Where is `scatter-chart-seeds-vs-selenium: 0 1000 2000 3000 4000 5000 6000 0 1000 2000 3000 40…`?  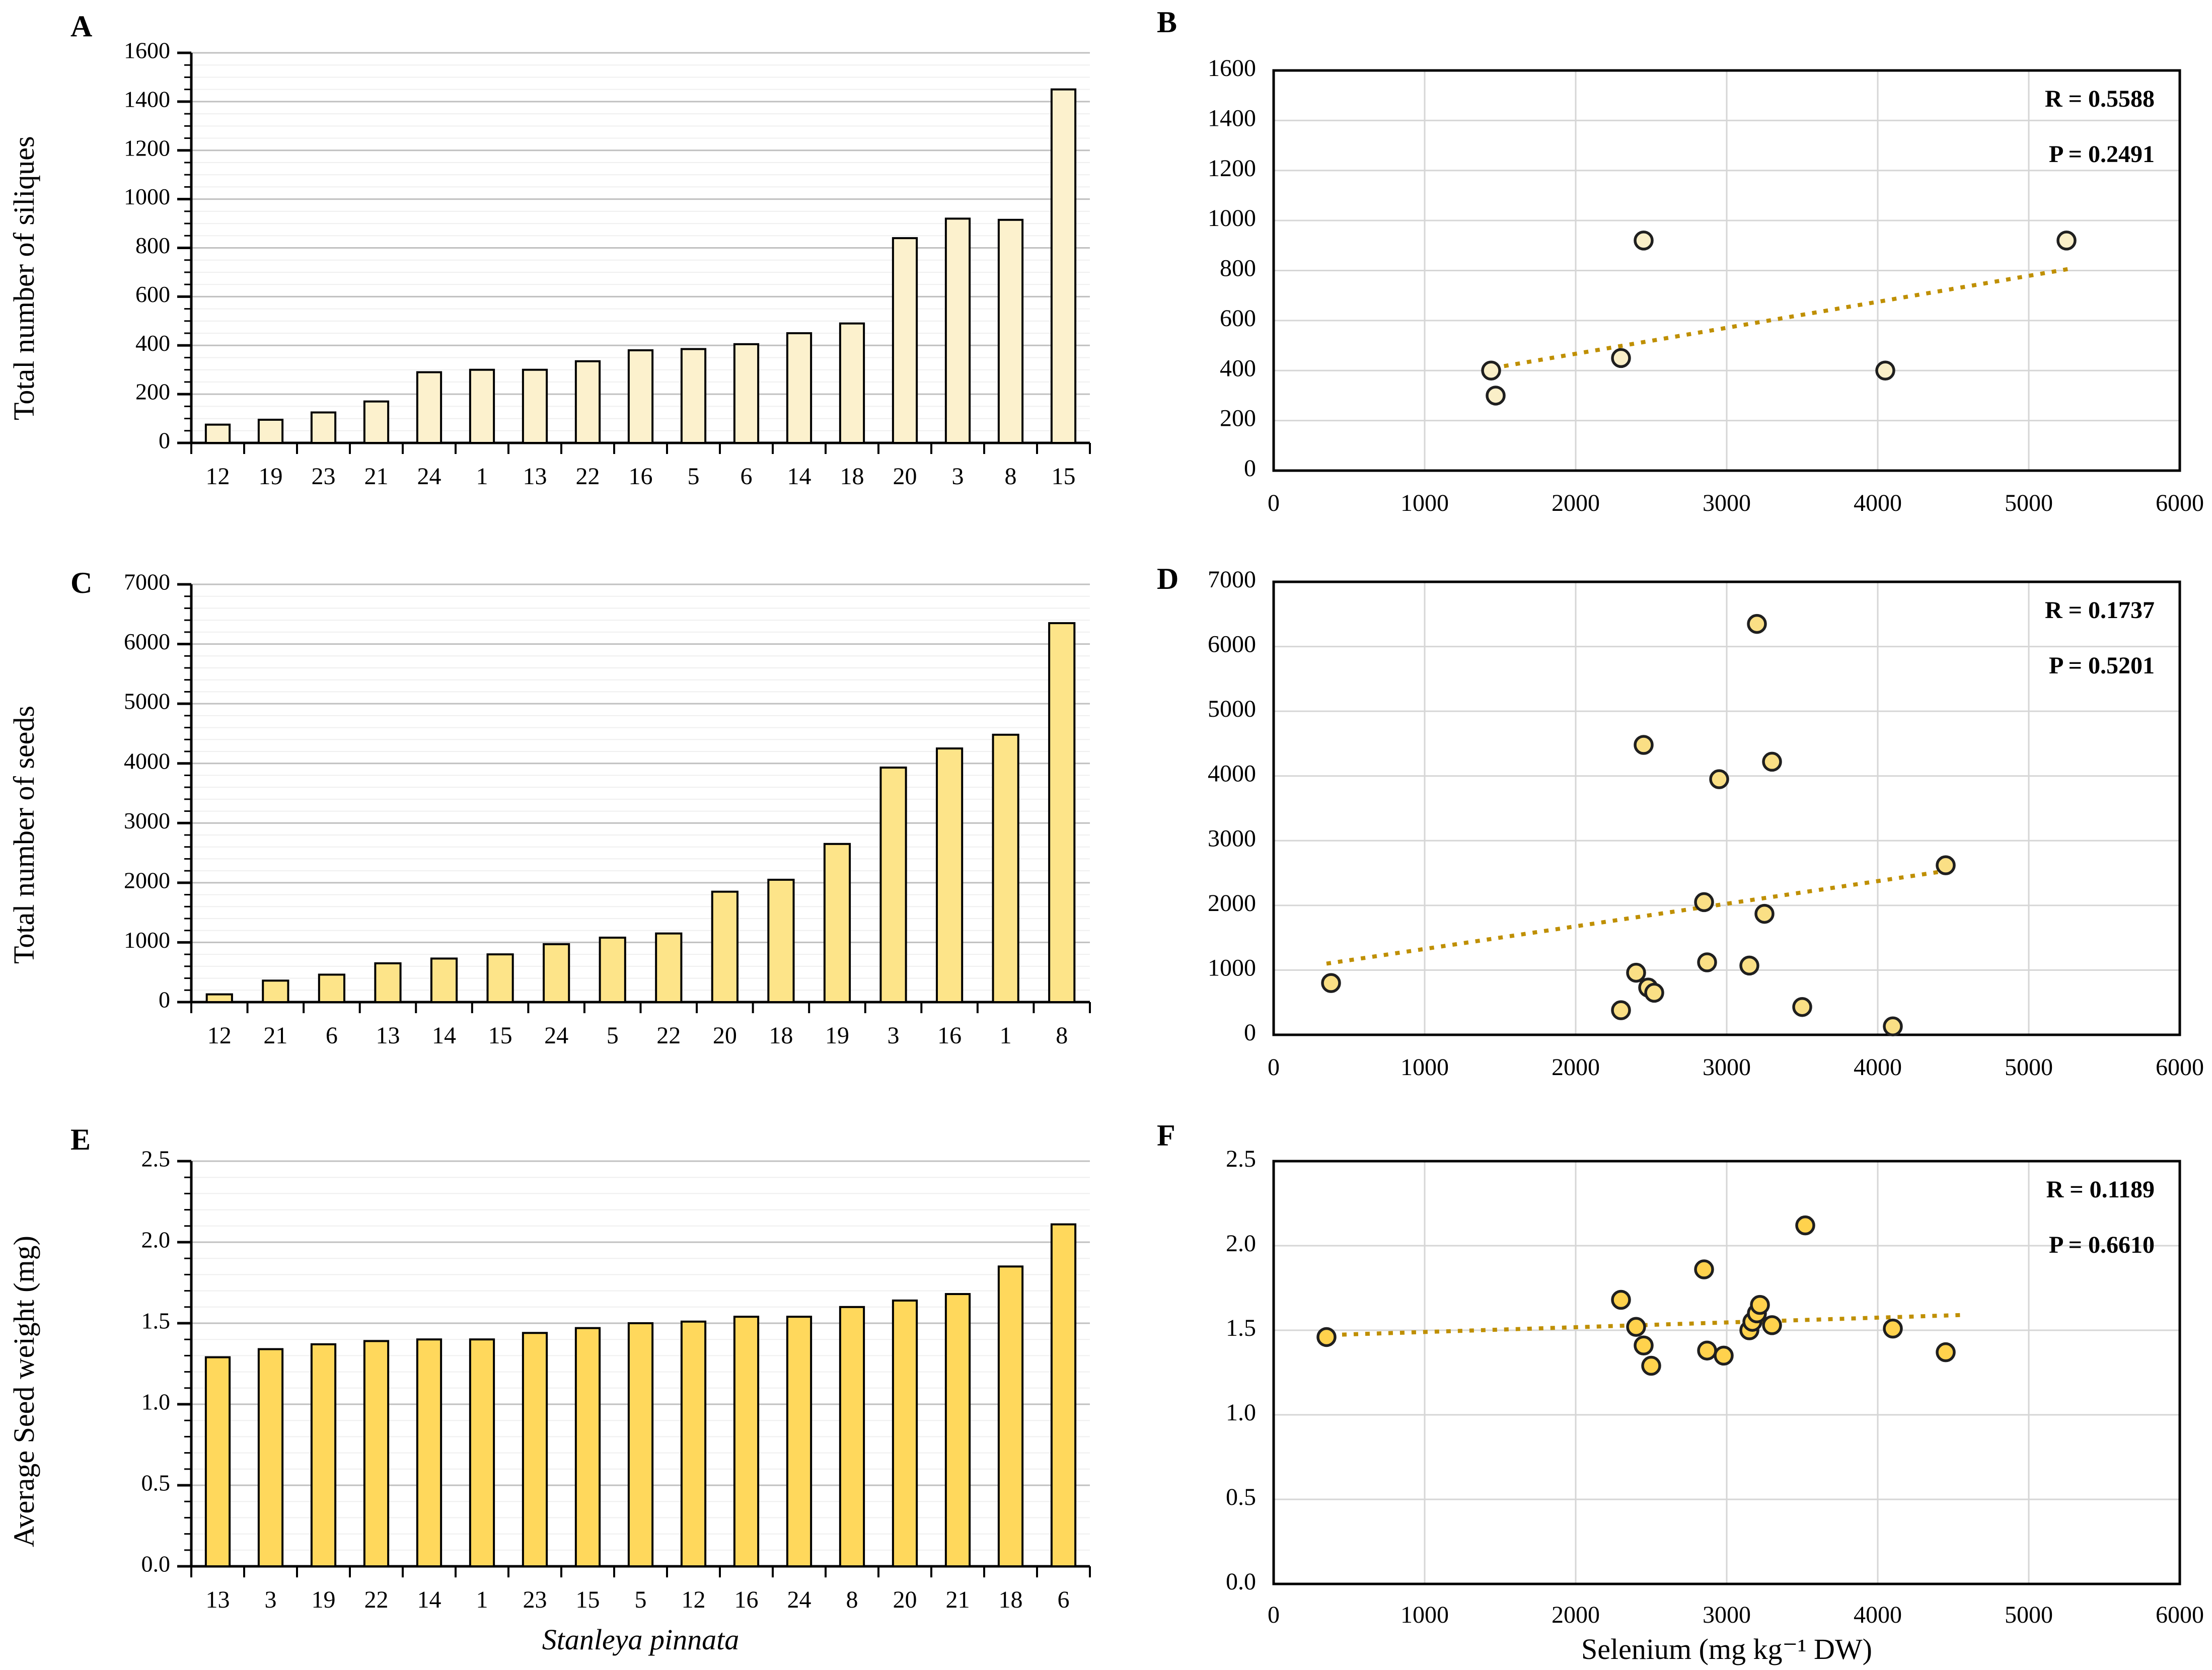
scatter-chart-seeds-vs-selenium: 0 1000 2000 3000 4000 5000 6000 0 1000 2000 3000 40… is located at coordinates (1706, 824).